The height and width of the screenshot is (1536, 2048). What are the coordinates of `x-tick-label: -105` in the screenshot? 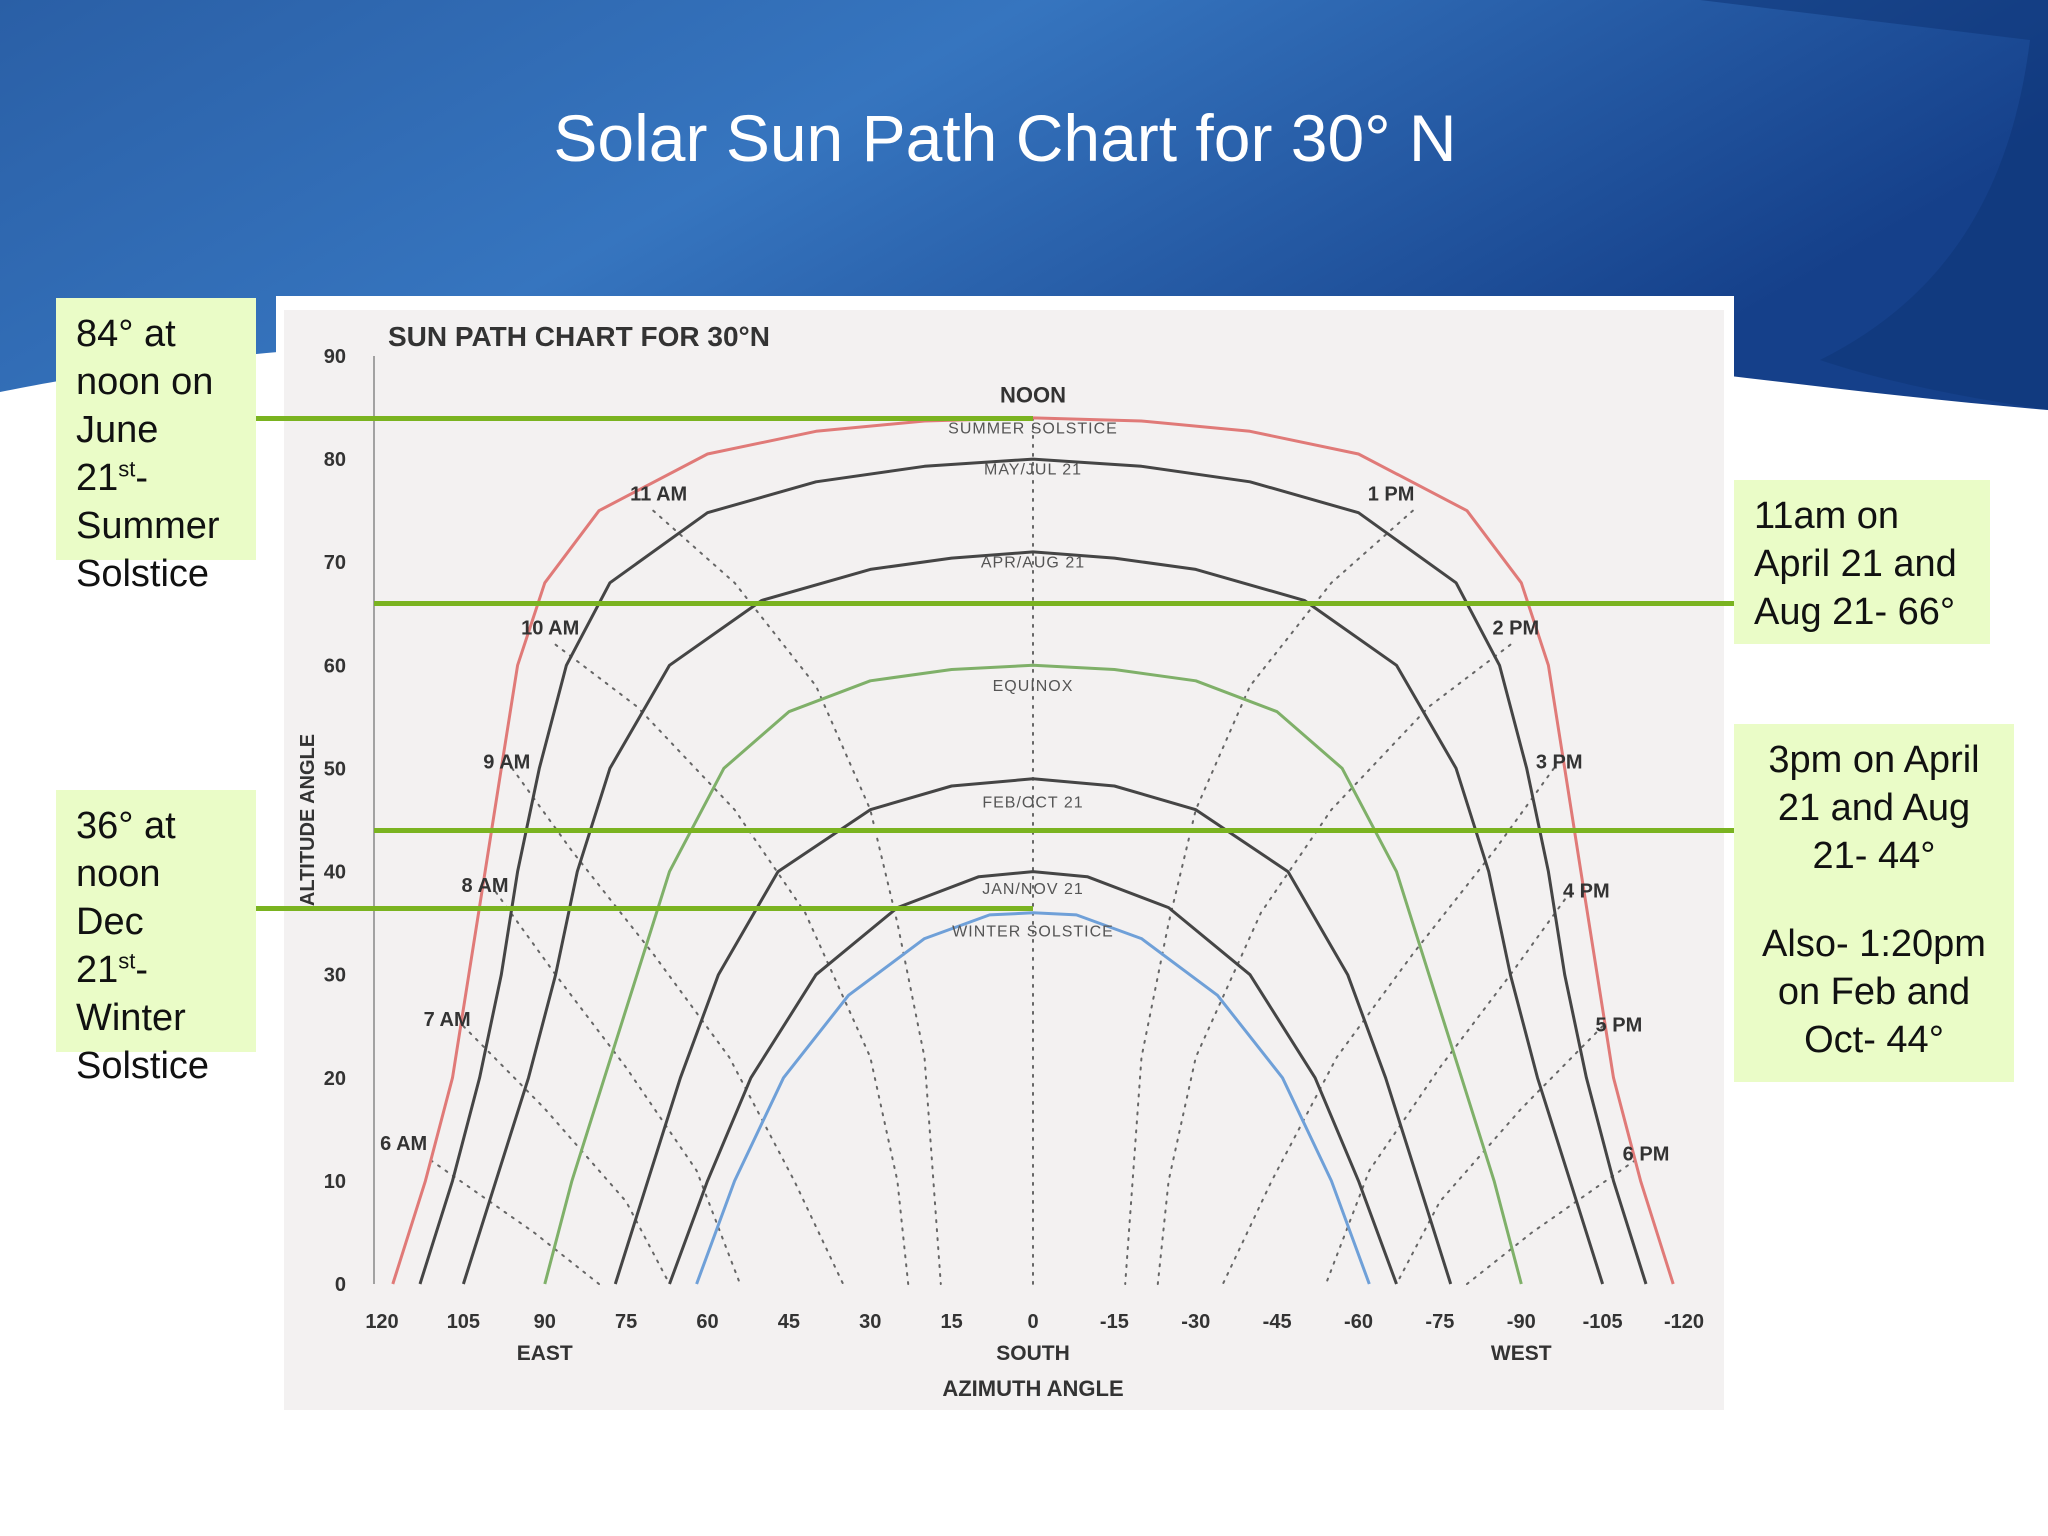 It's located at (1603, 1322).